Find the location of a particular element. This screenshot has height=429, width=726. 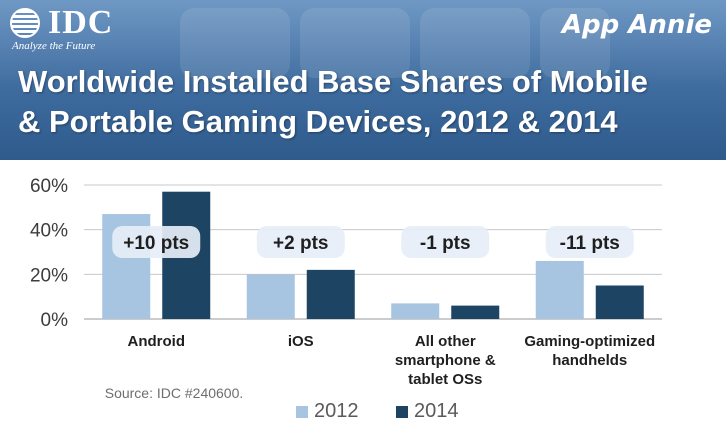

annotation-label: +10 pts is located at coordinates (156, 243).